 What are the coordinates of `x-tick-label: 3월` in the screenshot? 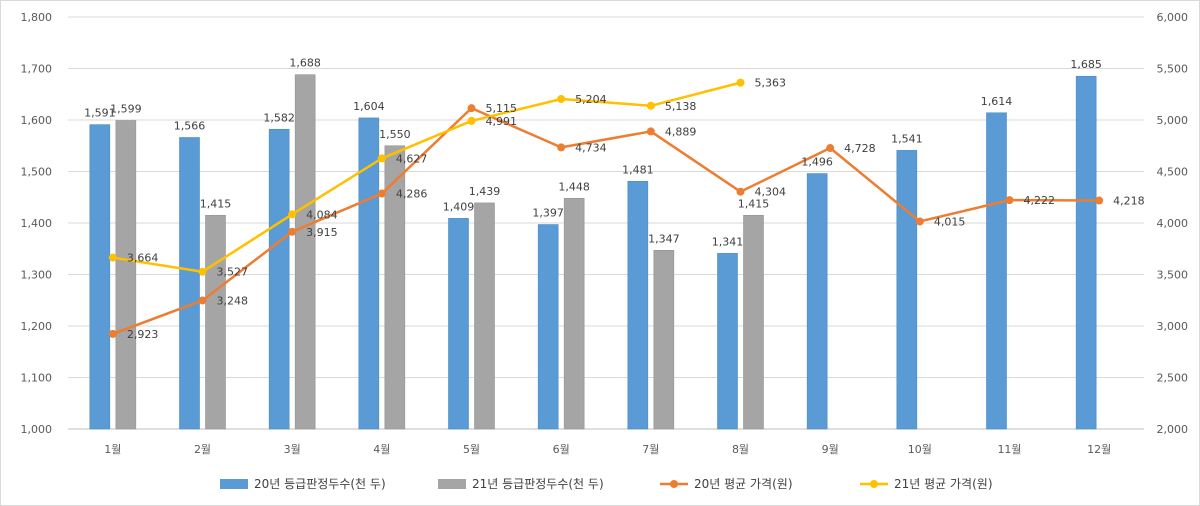 It's located at (292, 449).